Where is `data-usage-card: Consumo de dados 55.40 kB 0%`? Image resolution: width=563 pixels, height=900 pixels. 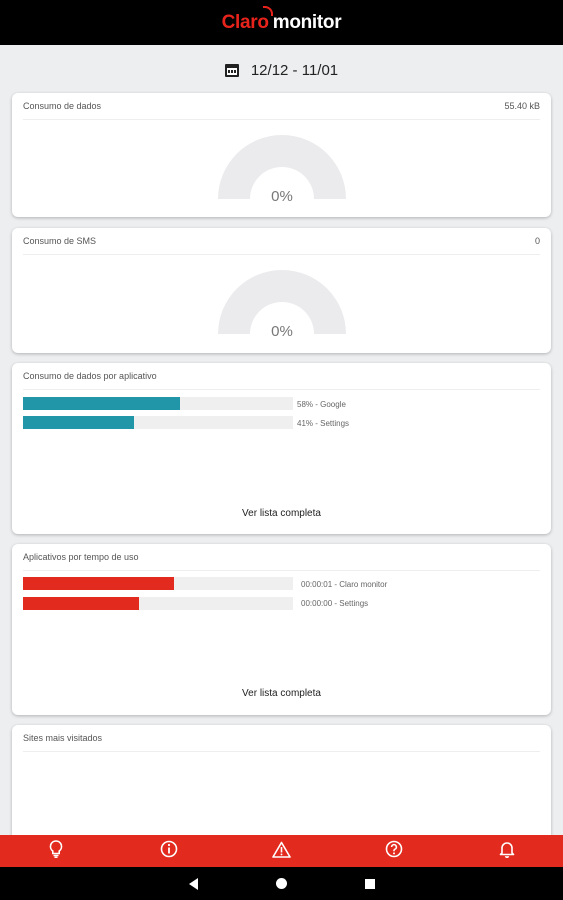
data-usage-card: Consumo de dados 55.40 kB 0% is located at coordinates (281, 155).